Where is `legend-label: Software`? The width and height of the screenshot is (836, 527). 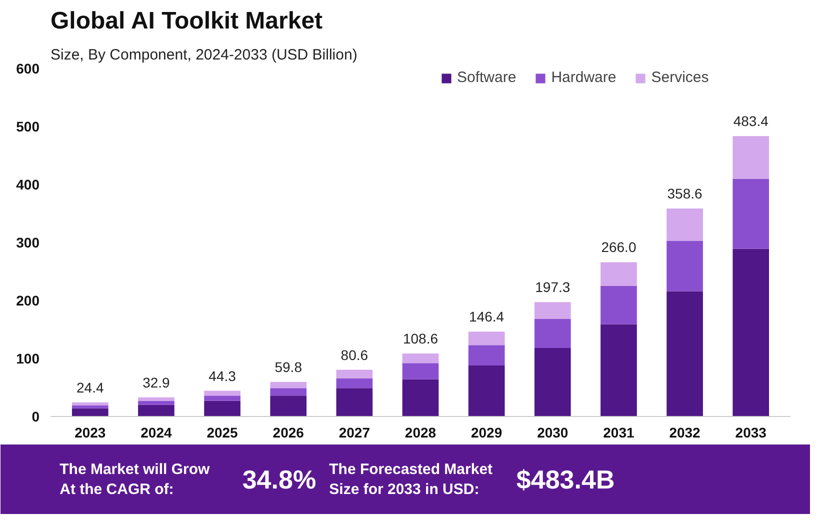 legend-label: Software is located at coordinates (486, 77).